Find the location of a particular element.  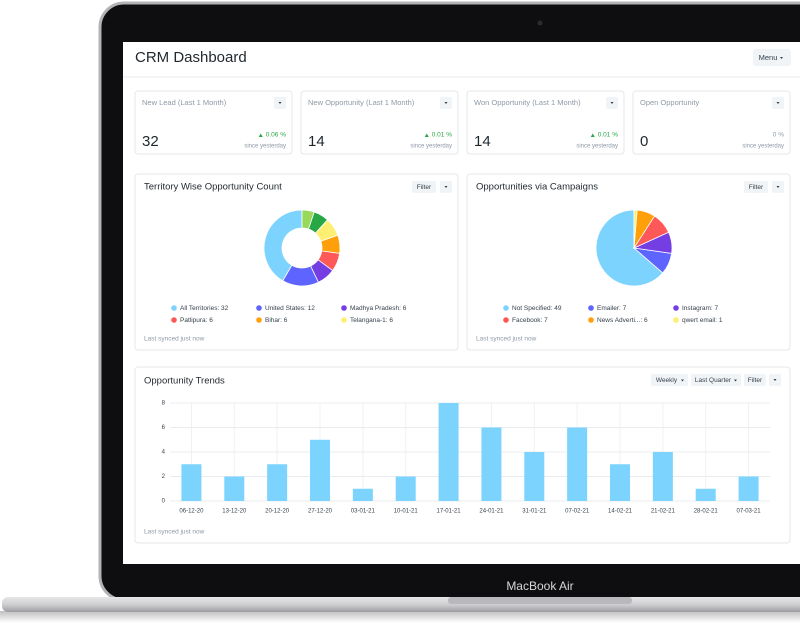

device-label: MacBook Air is located at coordinates (539, 586).